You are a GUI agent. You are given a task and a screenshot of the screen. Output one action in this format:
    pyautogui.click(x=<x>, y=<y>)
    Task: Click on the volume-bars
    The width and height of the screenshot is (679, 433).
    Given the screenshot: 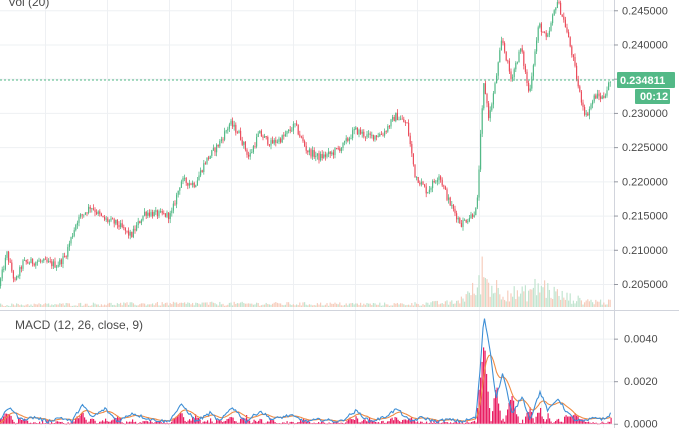 What is the action you would take?
    pyautogui.click(x=305, y=281)
    